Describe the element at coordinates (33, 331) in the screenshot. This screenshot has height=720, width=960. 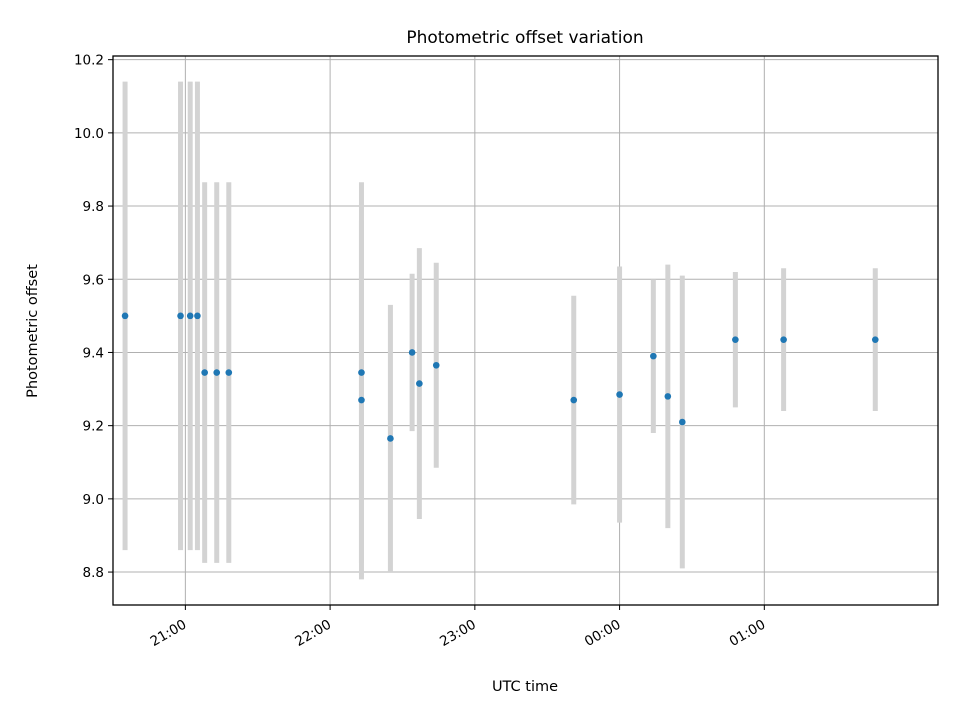
I see `y-axis-title: Photometric offset` at that location.